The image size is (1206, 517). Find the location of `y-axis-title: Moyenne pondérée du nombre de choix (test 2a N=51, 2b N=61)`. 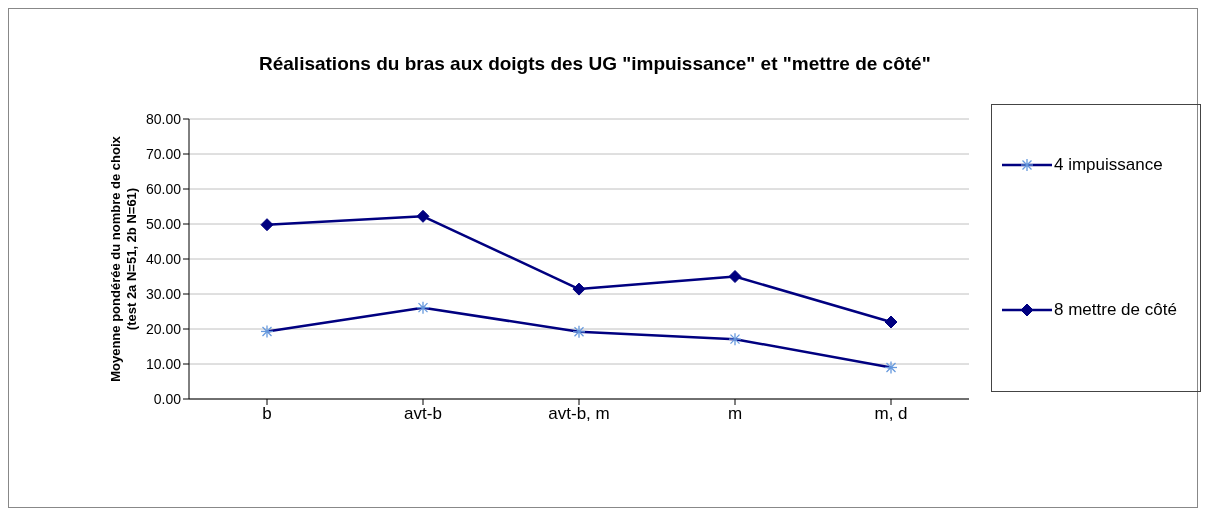

y-axis-title: Moyenne pondérée du nombre de choix (test 2a N=51, 2b N=61) is located at coordinates (123, 258).